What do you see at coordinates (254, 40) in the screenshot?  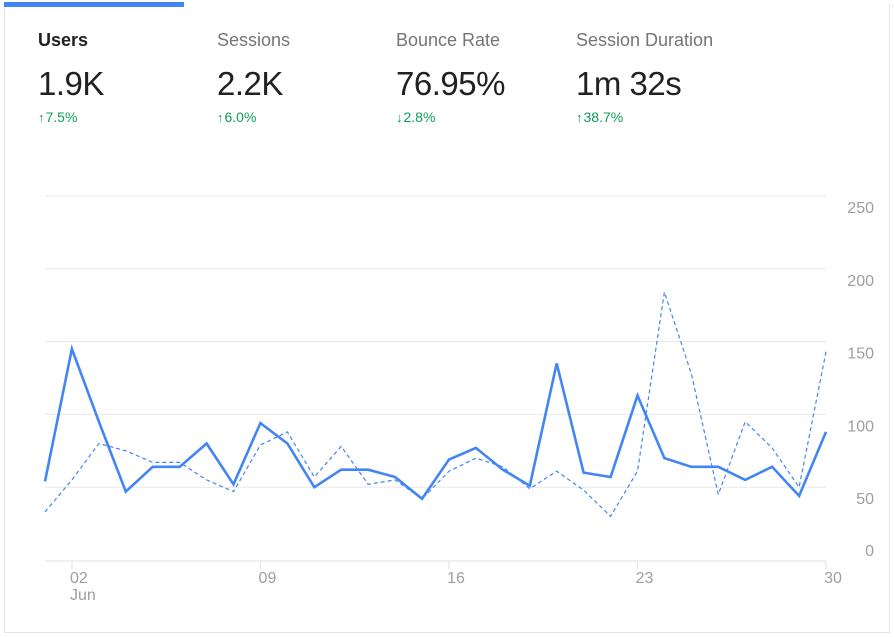 I see `metric-label: Sessions` at bounding box center [254, 40].